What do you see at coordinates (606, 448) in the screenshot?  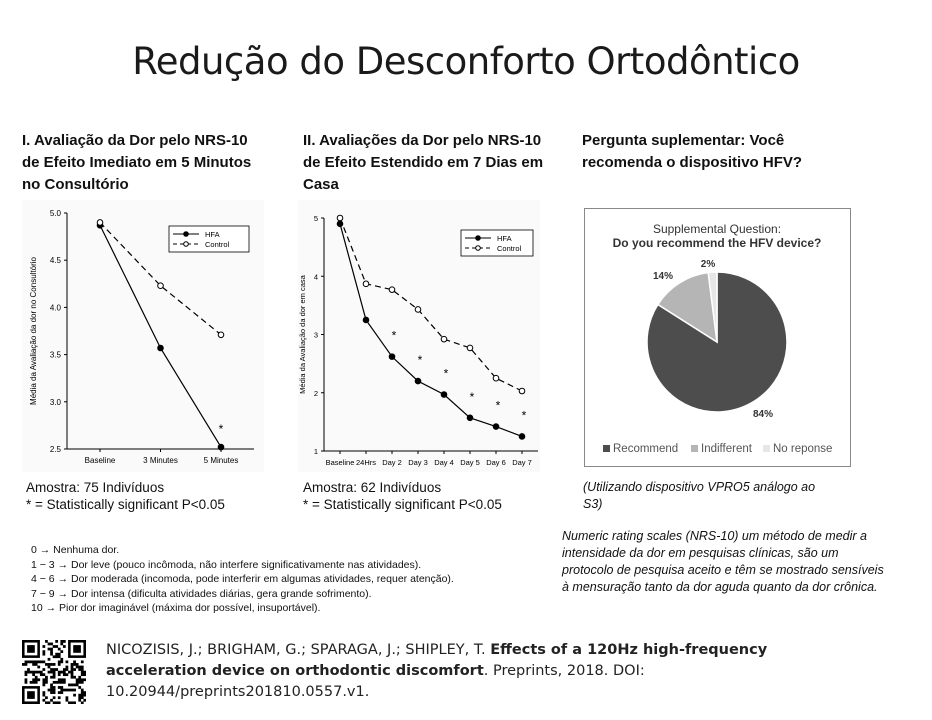 I see `legend-swatch` at bounding box center [606, 448].